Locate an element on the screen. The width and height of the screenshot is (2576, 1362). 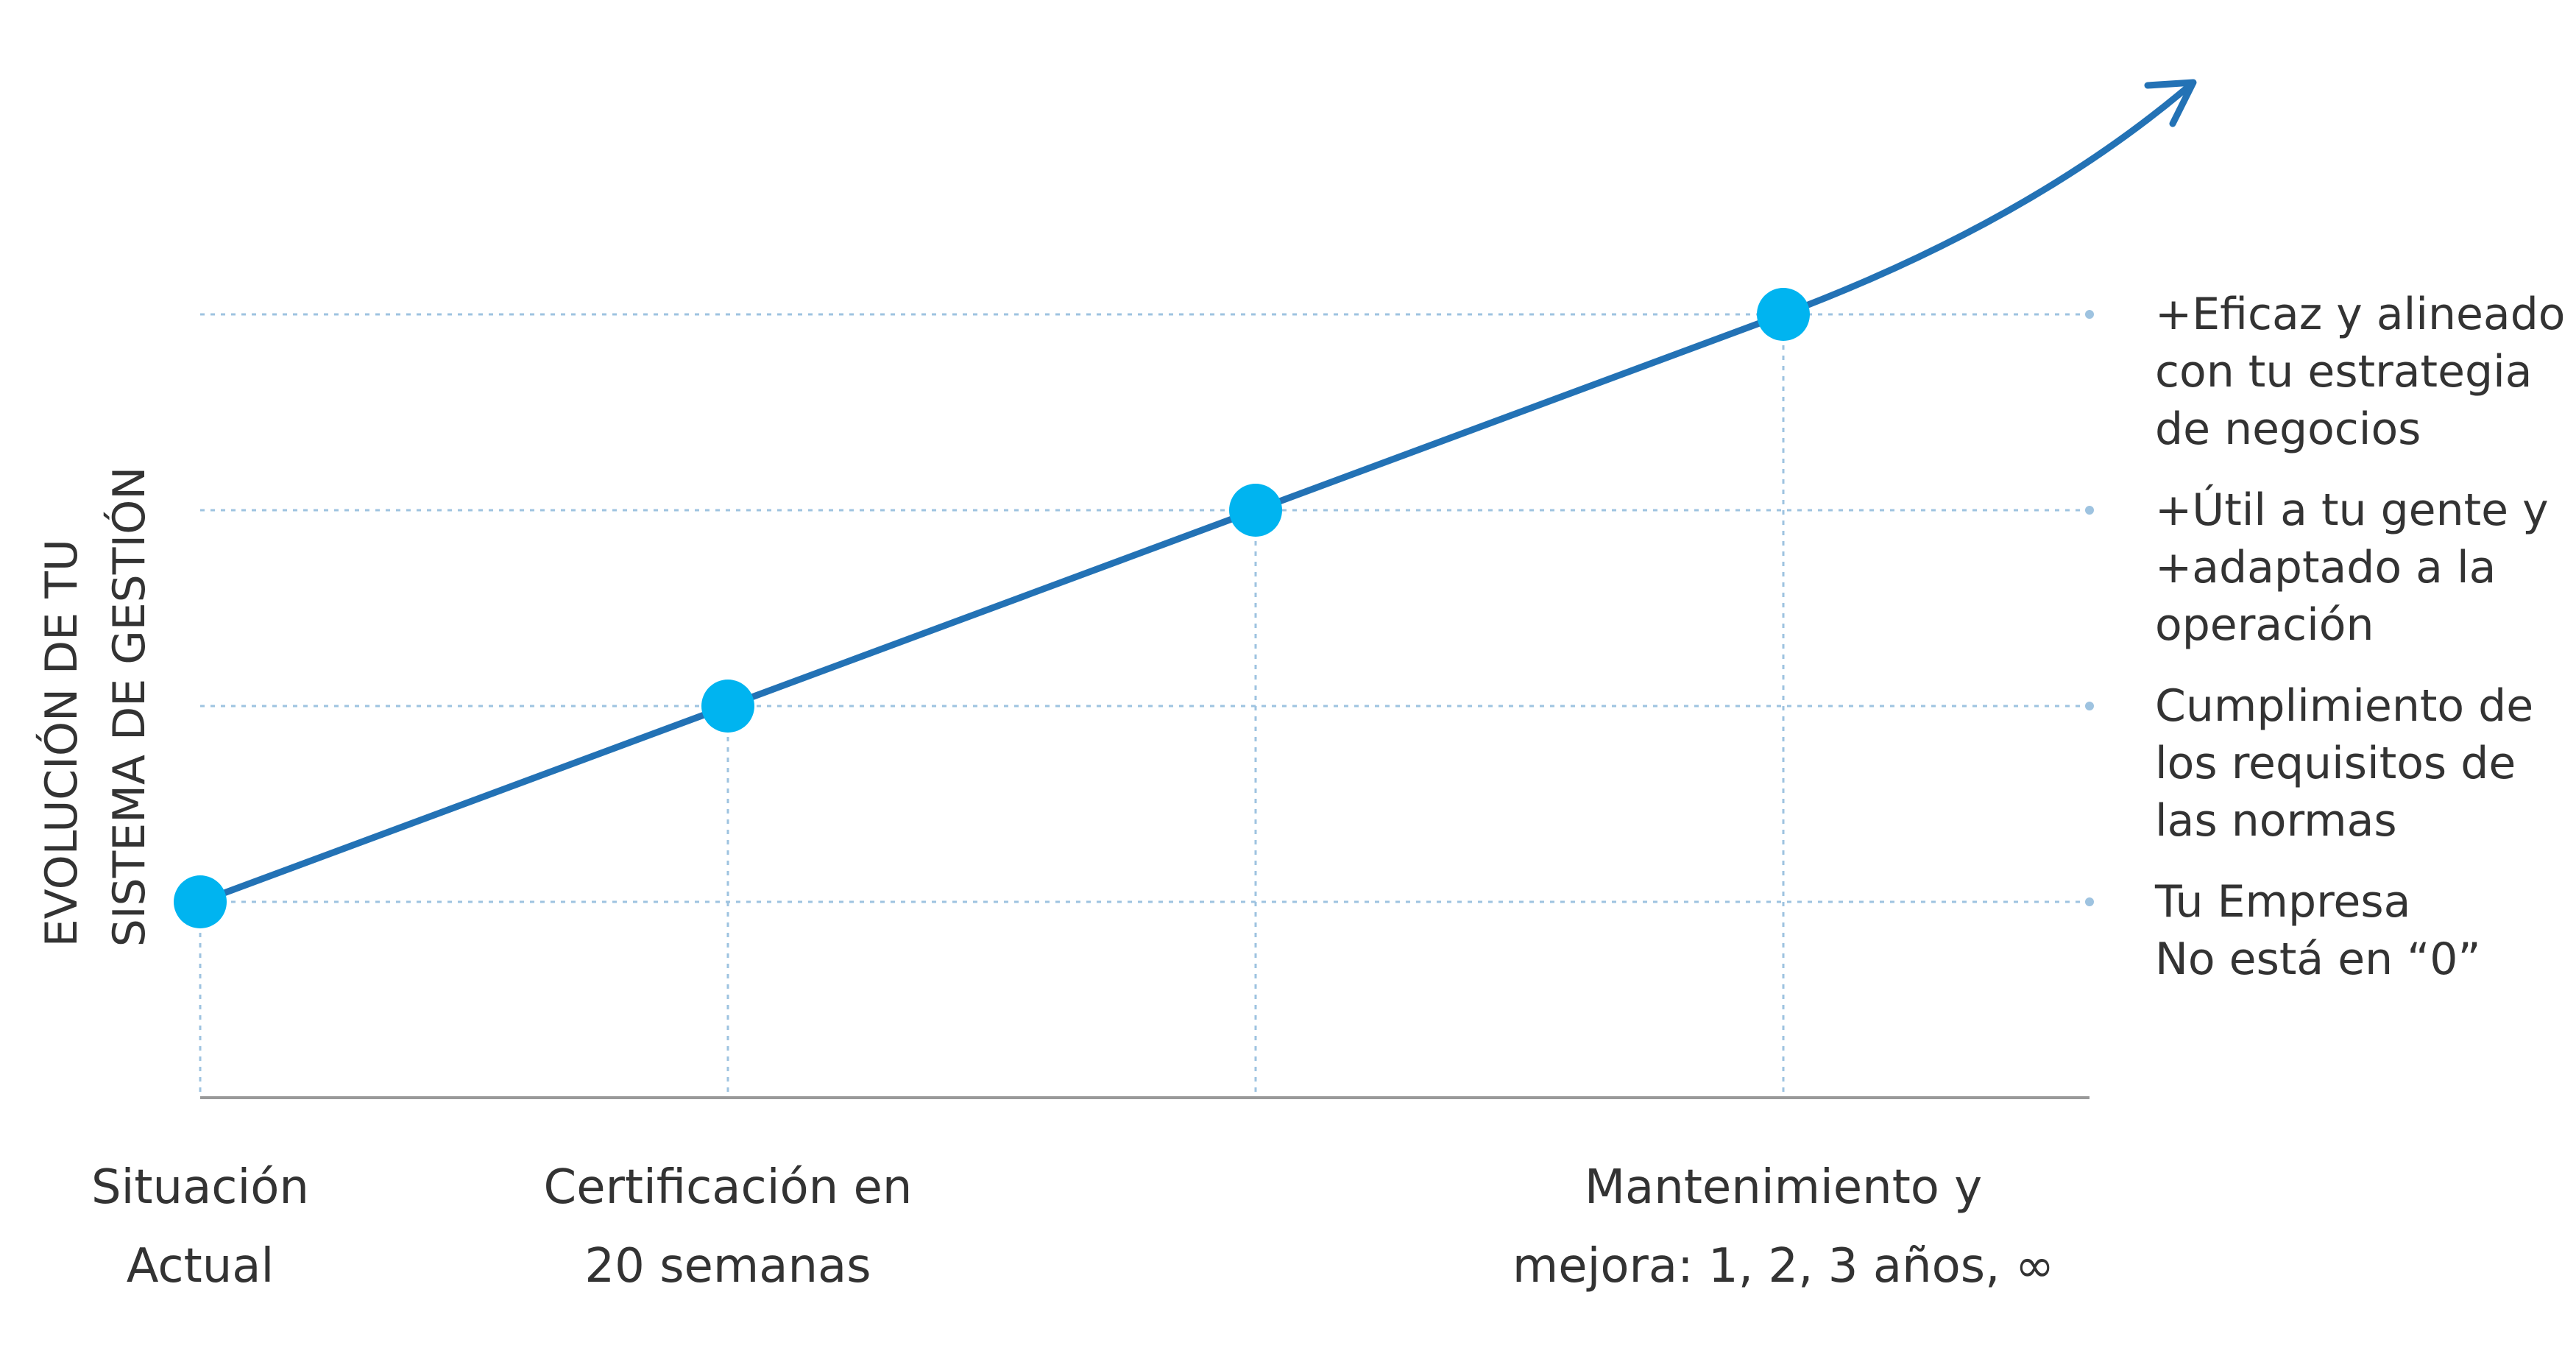
y-axis-label: EVOLUCIÓN DE TU SISTEMA DE GESTIÓN is located at coordinates (95, 707).